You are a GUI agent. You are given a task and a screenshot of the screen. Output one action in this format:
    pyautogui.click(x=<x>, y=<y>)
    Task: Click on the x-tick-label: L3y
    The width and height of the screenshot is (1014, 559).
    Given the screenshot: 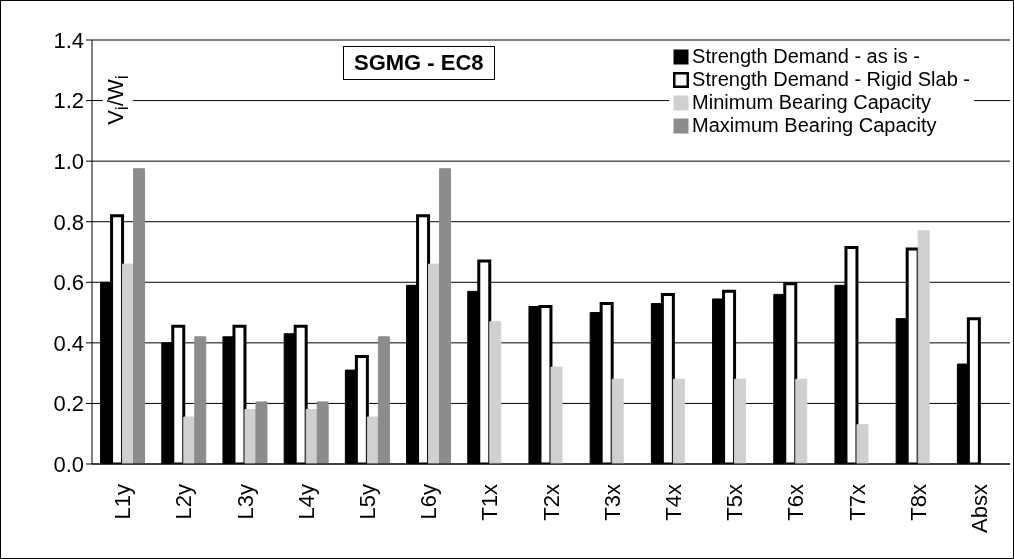 What is the action you would take?
    pyautogui.click(x=245, y=502)
    